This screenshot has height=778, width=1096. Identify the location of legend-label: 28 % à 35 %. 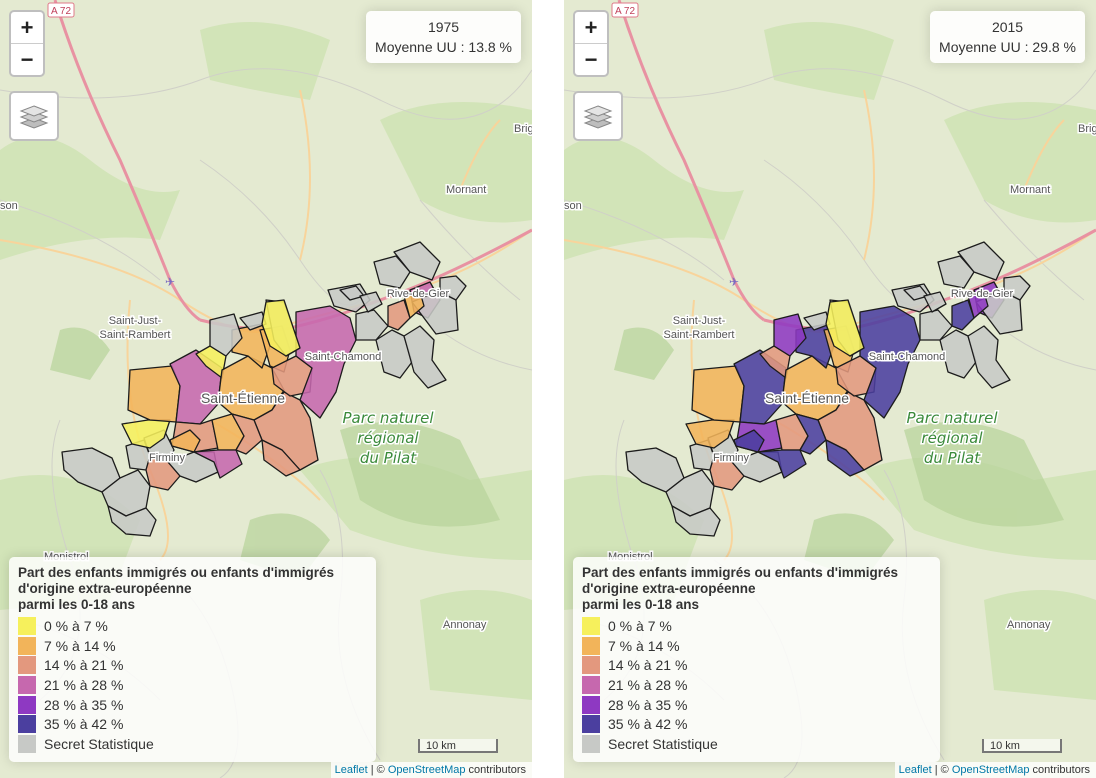
(648, 704).